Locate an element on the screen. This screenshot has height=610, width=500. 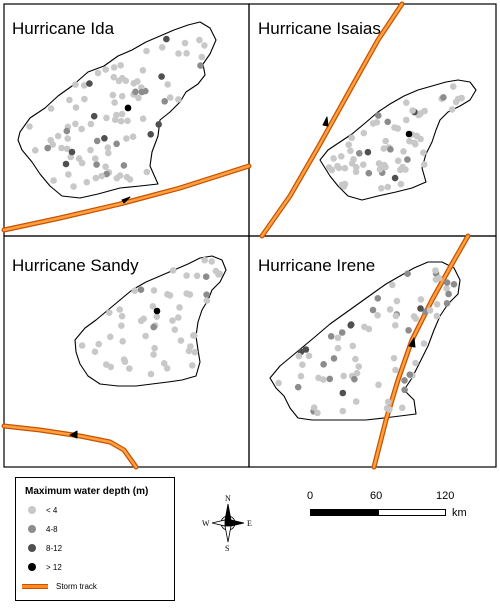
panel-title-irene: Hurricane Irene is located at coordinates (316, 265).